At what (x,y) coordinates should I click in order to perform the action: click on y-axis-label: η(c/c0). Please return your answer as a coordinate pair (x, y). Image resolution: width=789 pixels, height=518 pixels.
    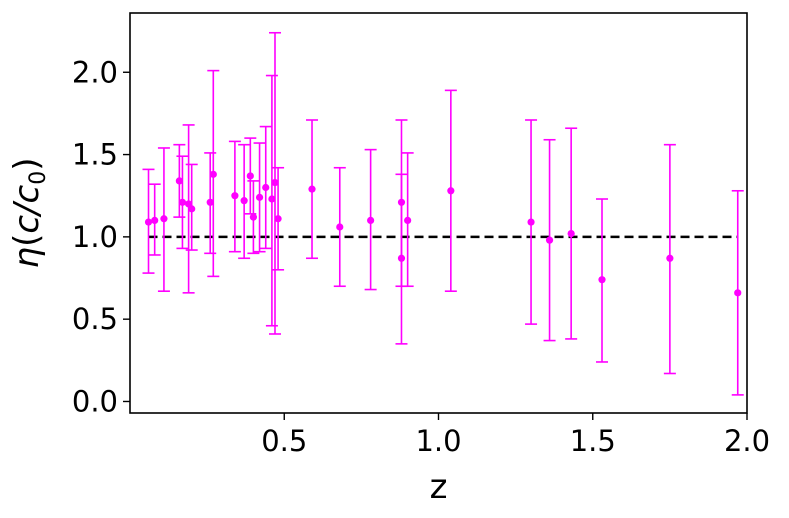
    Looking at the image, I should click on (29, 213).